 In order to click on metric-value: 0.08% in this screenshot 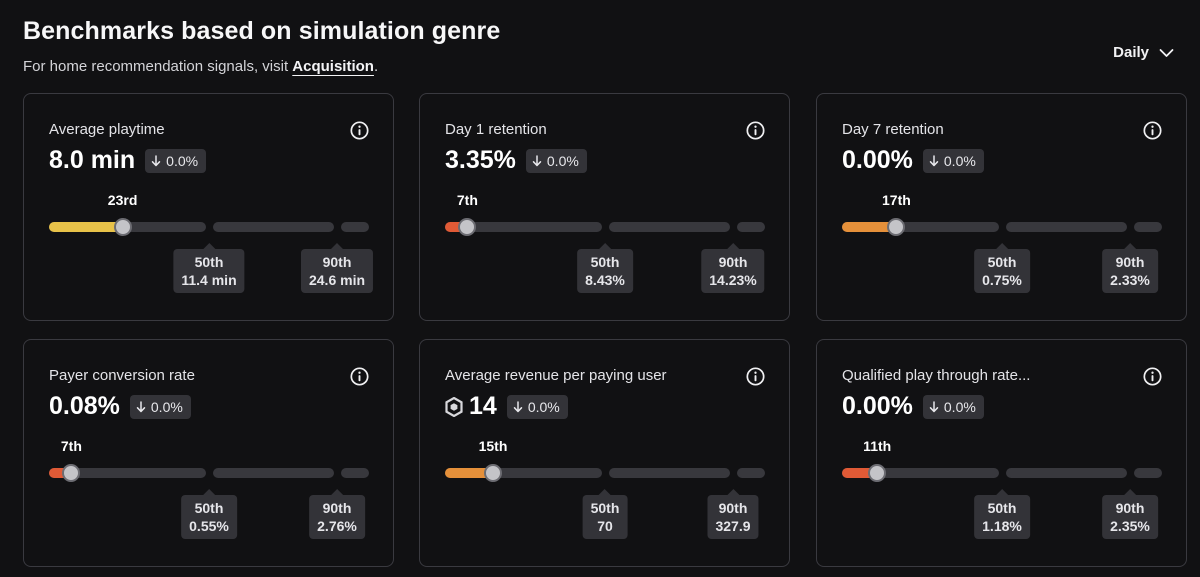, I will do `click(84, 406)`.